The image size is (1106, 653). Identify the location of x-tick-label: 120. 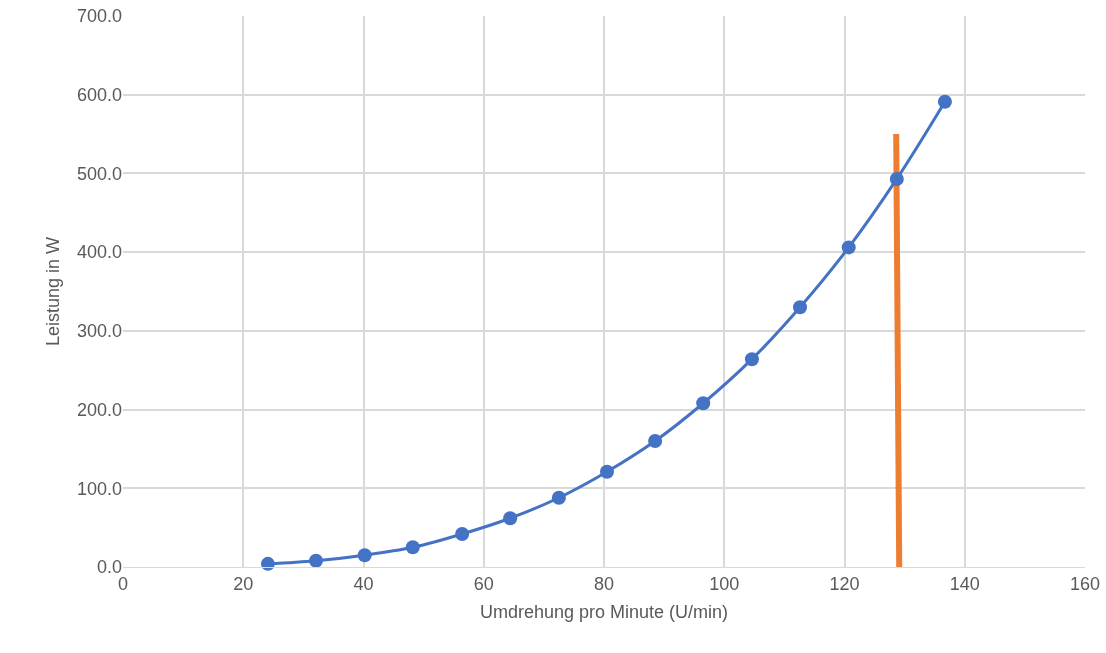
(844, 583).